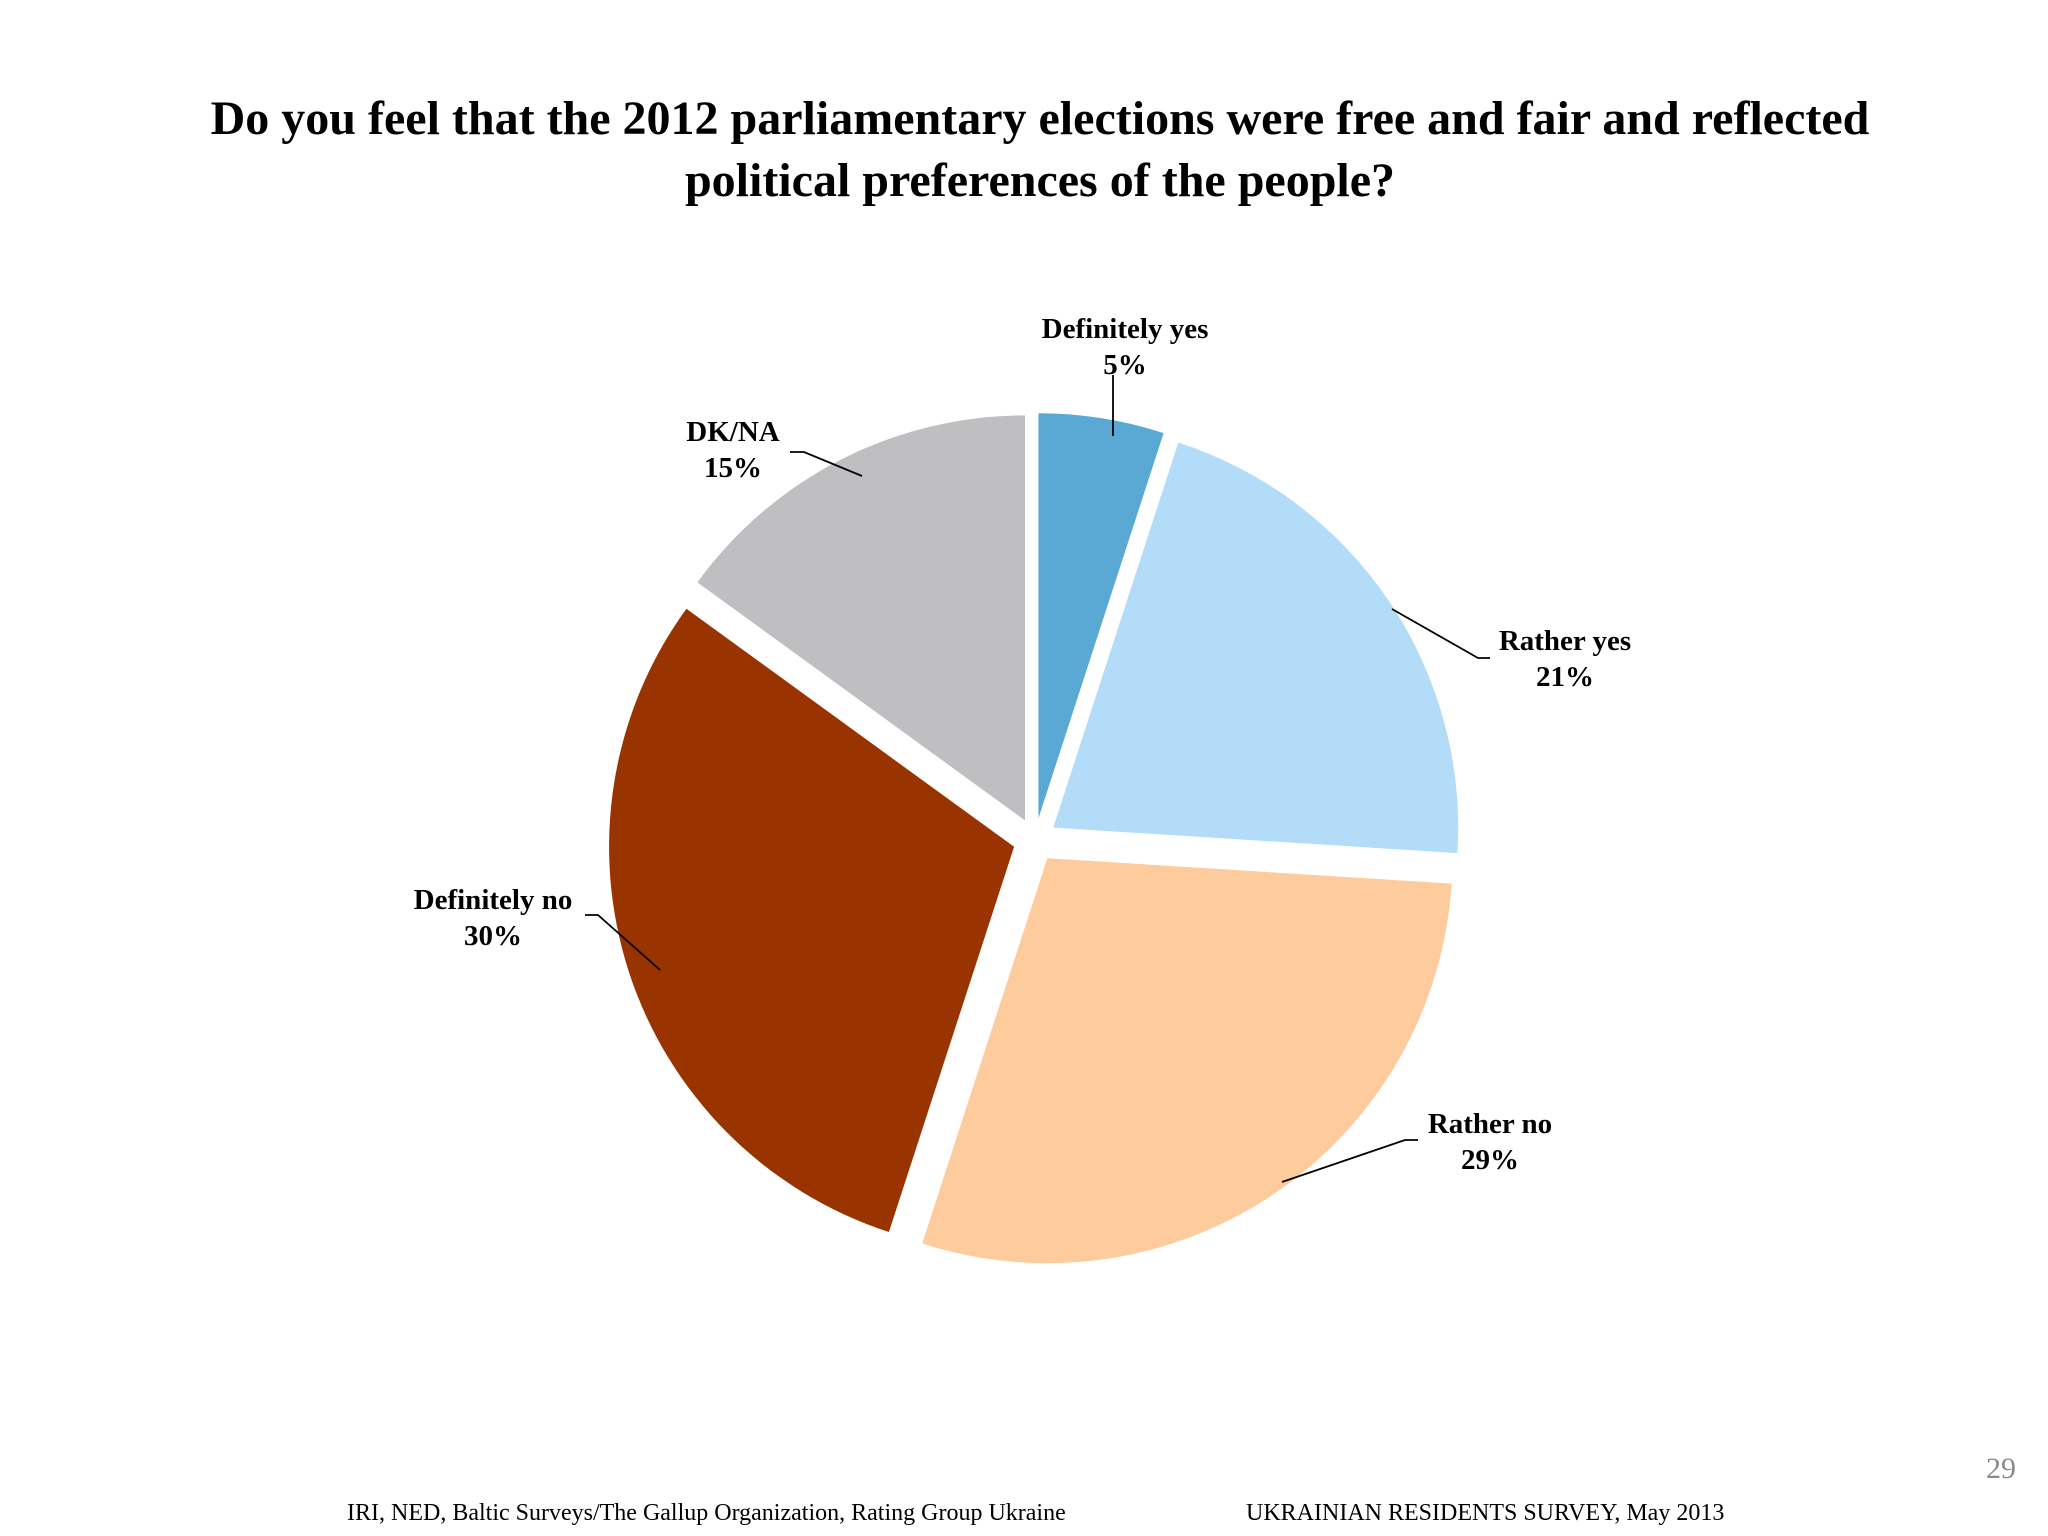  What do you see at coordinates (1490, 1160) in the screenshot?
I see `slice-value-rather-no: 29%` at bounding box center [1490, 1160].